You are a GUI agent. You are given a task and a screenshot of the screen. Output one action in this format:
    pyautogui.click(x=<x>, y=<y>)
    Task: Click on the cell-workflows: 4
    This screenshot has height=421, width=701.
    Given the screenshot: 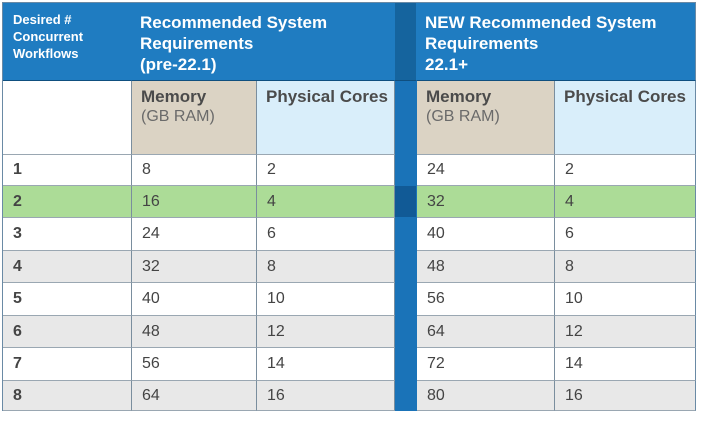 What is the action you would take?
    pyautogui.click(x=67, y=267)
    